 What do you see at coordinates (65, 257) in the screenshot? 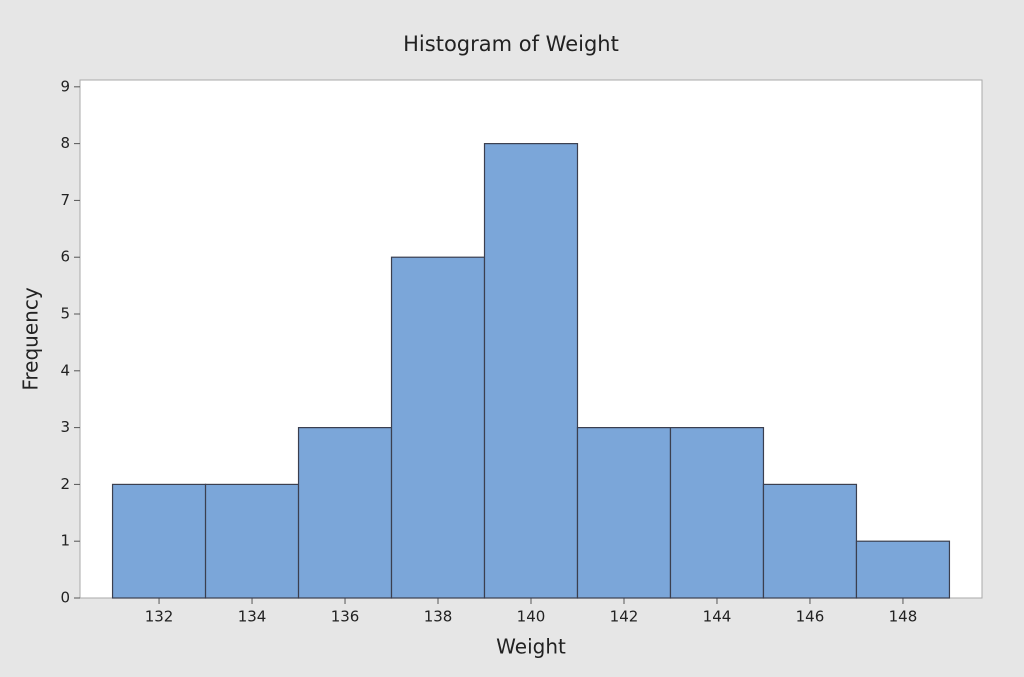
I see `y-tick-label: 6` at bounding box center [65, 257].